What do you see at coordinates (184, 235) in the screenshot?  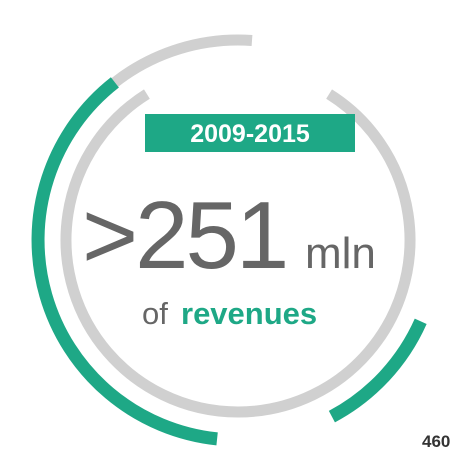 I see `figure: >251` at bounding box center [184, 235].